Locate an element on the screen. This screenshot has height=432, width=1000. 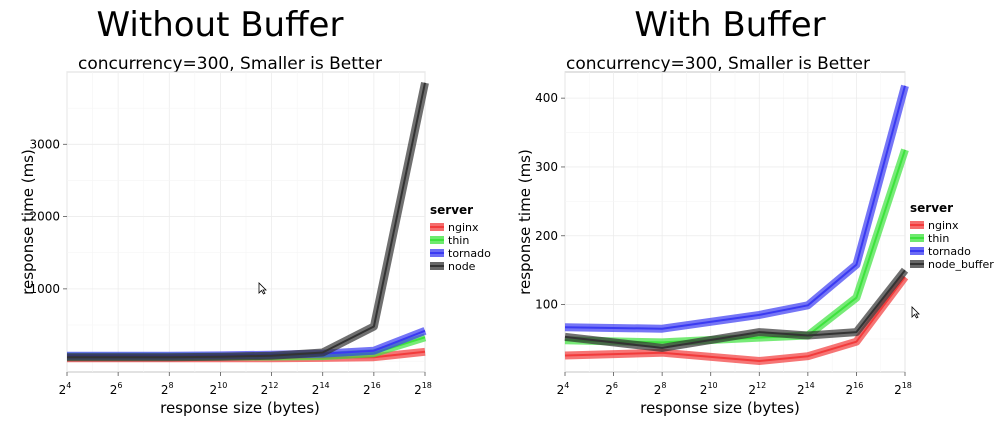
y-tick-label: 1000 is located at coordinates (44, 289).